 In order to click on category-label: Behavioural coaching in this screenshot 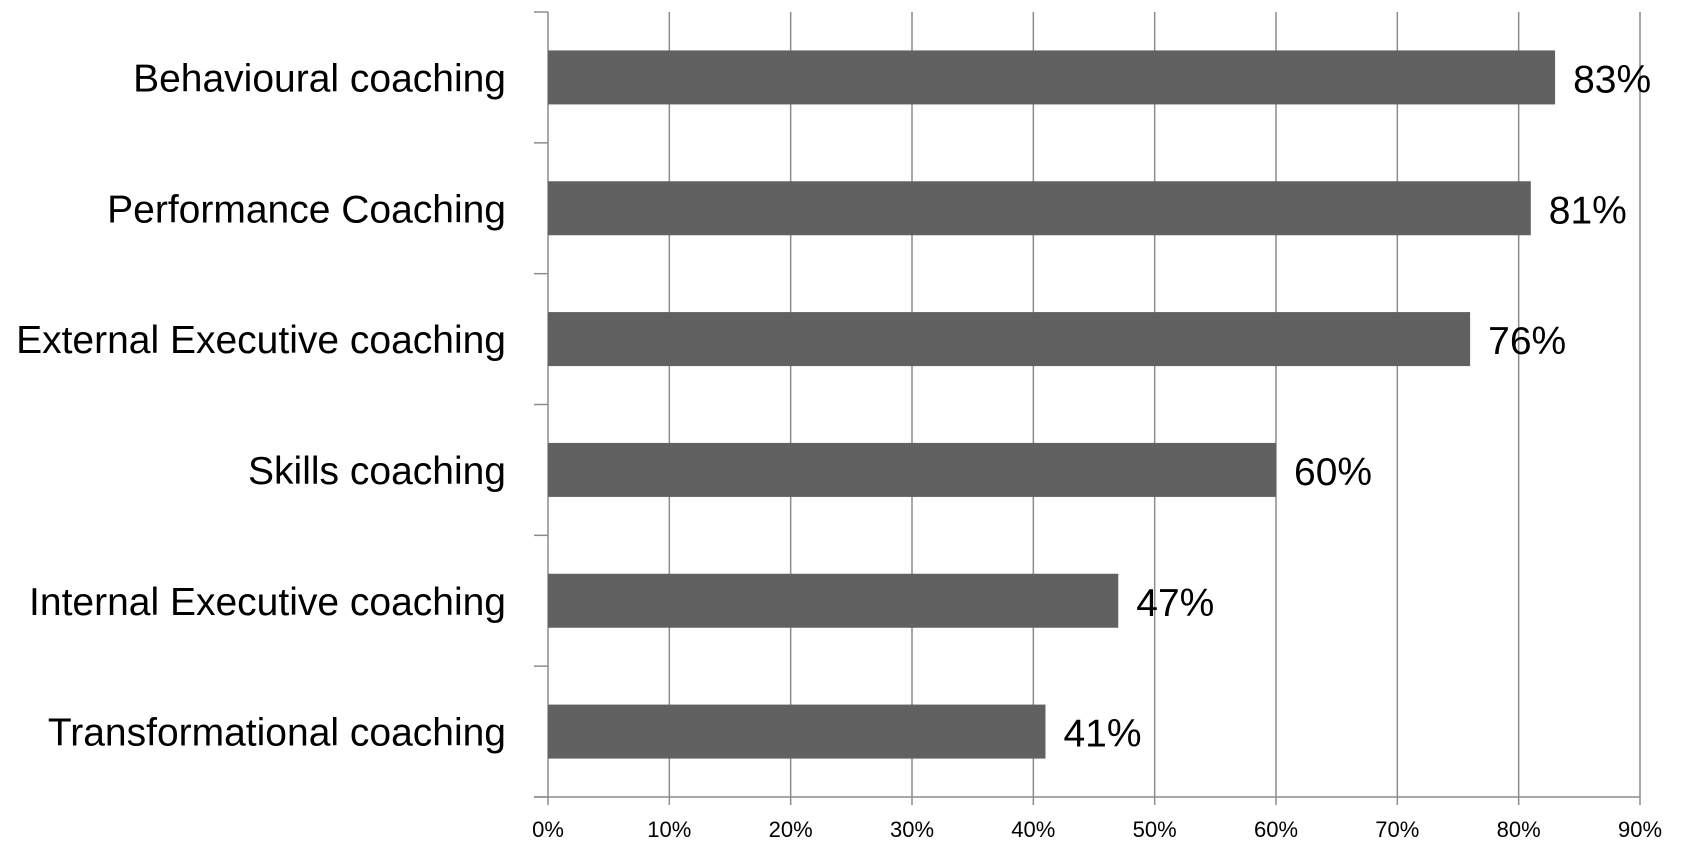, I will do `click(319, 78)`.